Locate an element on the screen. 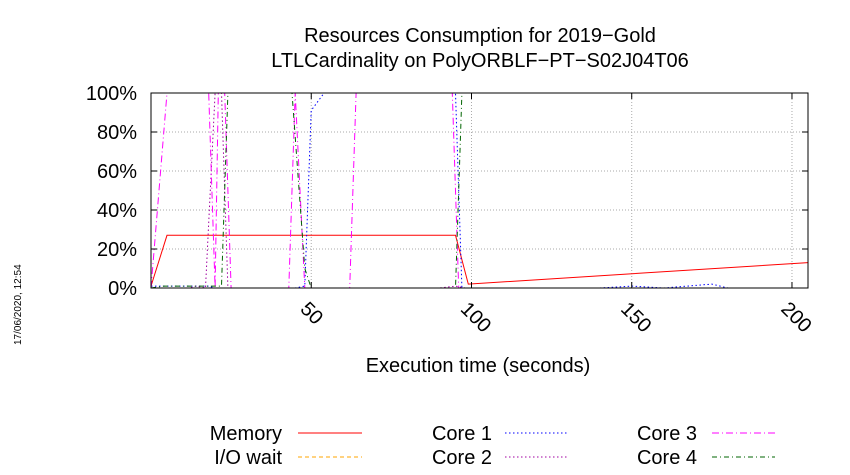  x-tick-label: 200 is located at coordinates (795, 317).